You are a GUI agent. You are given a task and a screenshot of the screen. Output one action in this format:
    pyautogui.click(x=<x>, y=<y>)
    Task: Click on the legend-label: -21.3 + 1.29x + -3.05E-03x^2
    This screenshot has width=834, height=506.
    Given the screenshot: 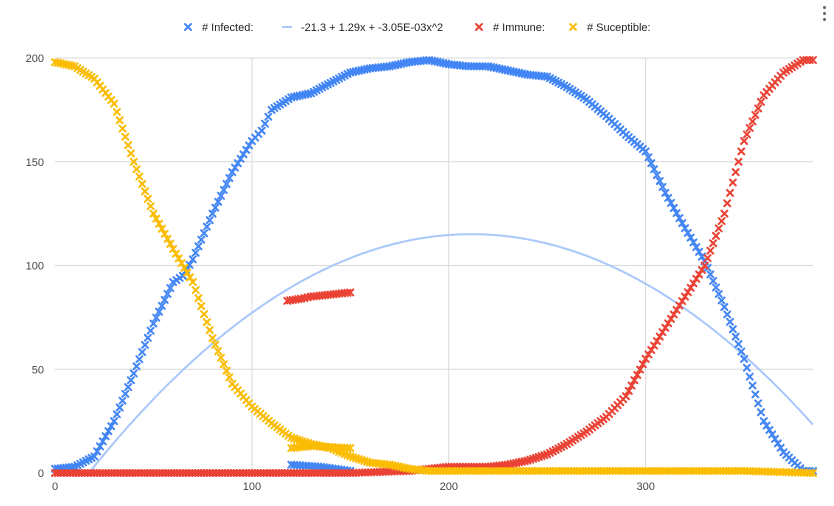 What is the action you would take?
    pyautogui.click(x=372, y=28)
    